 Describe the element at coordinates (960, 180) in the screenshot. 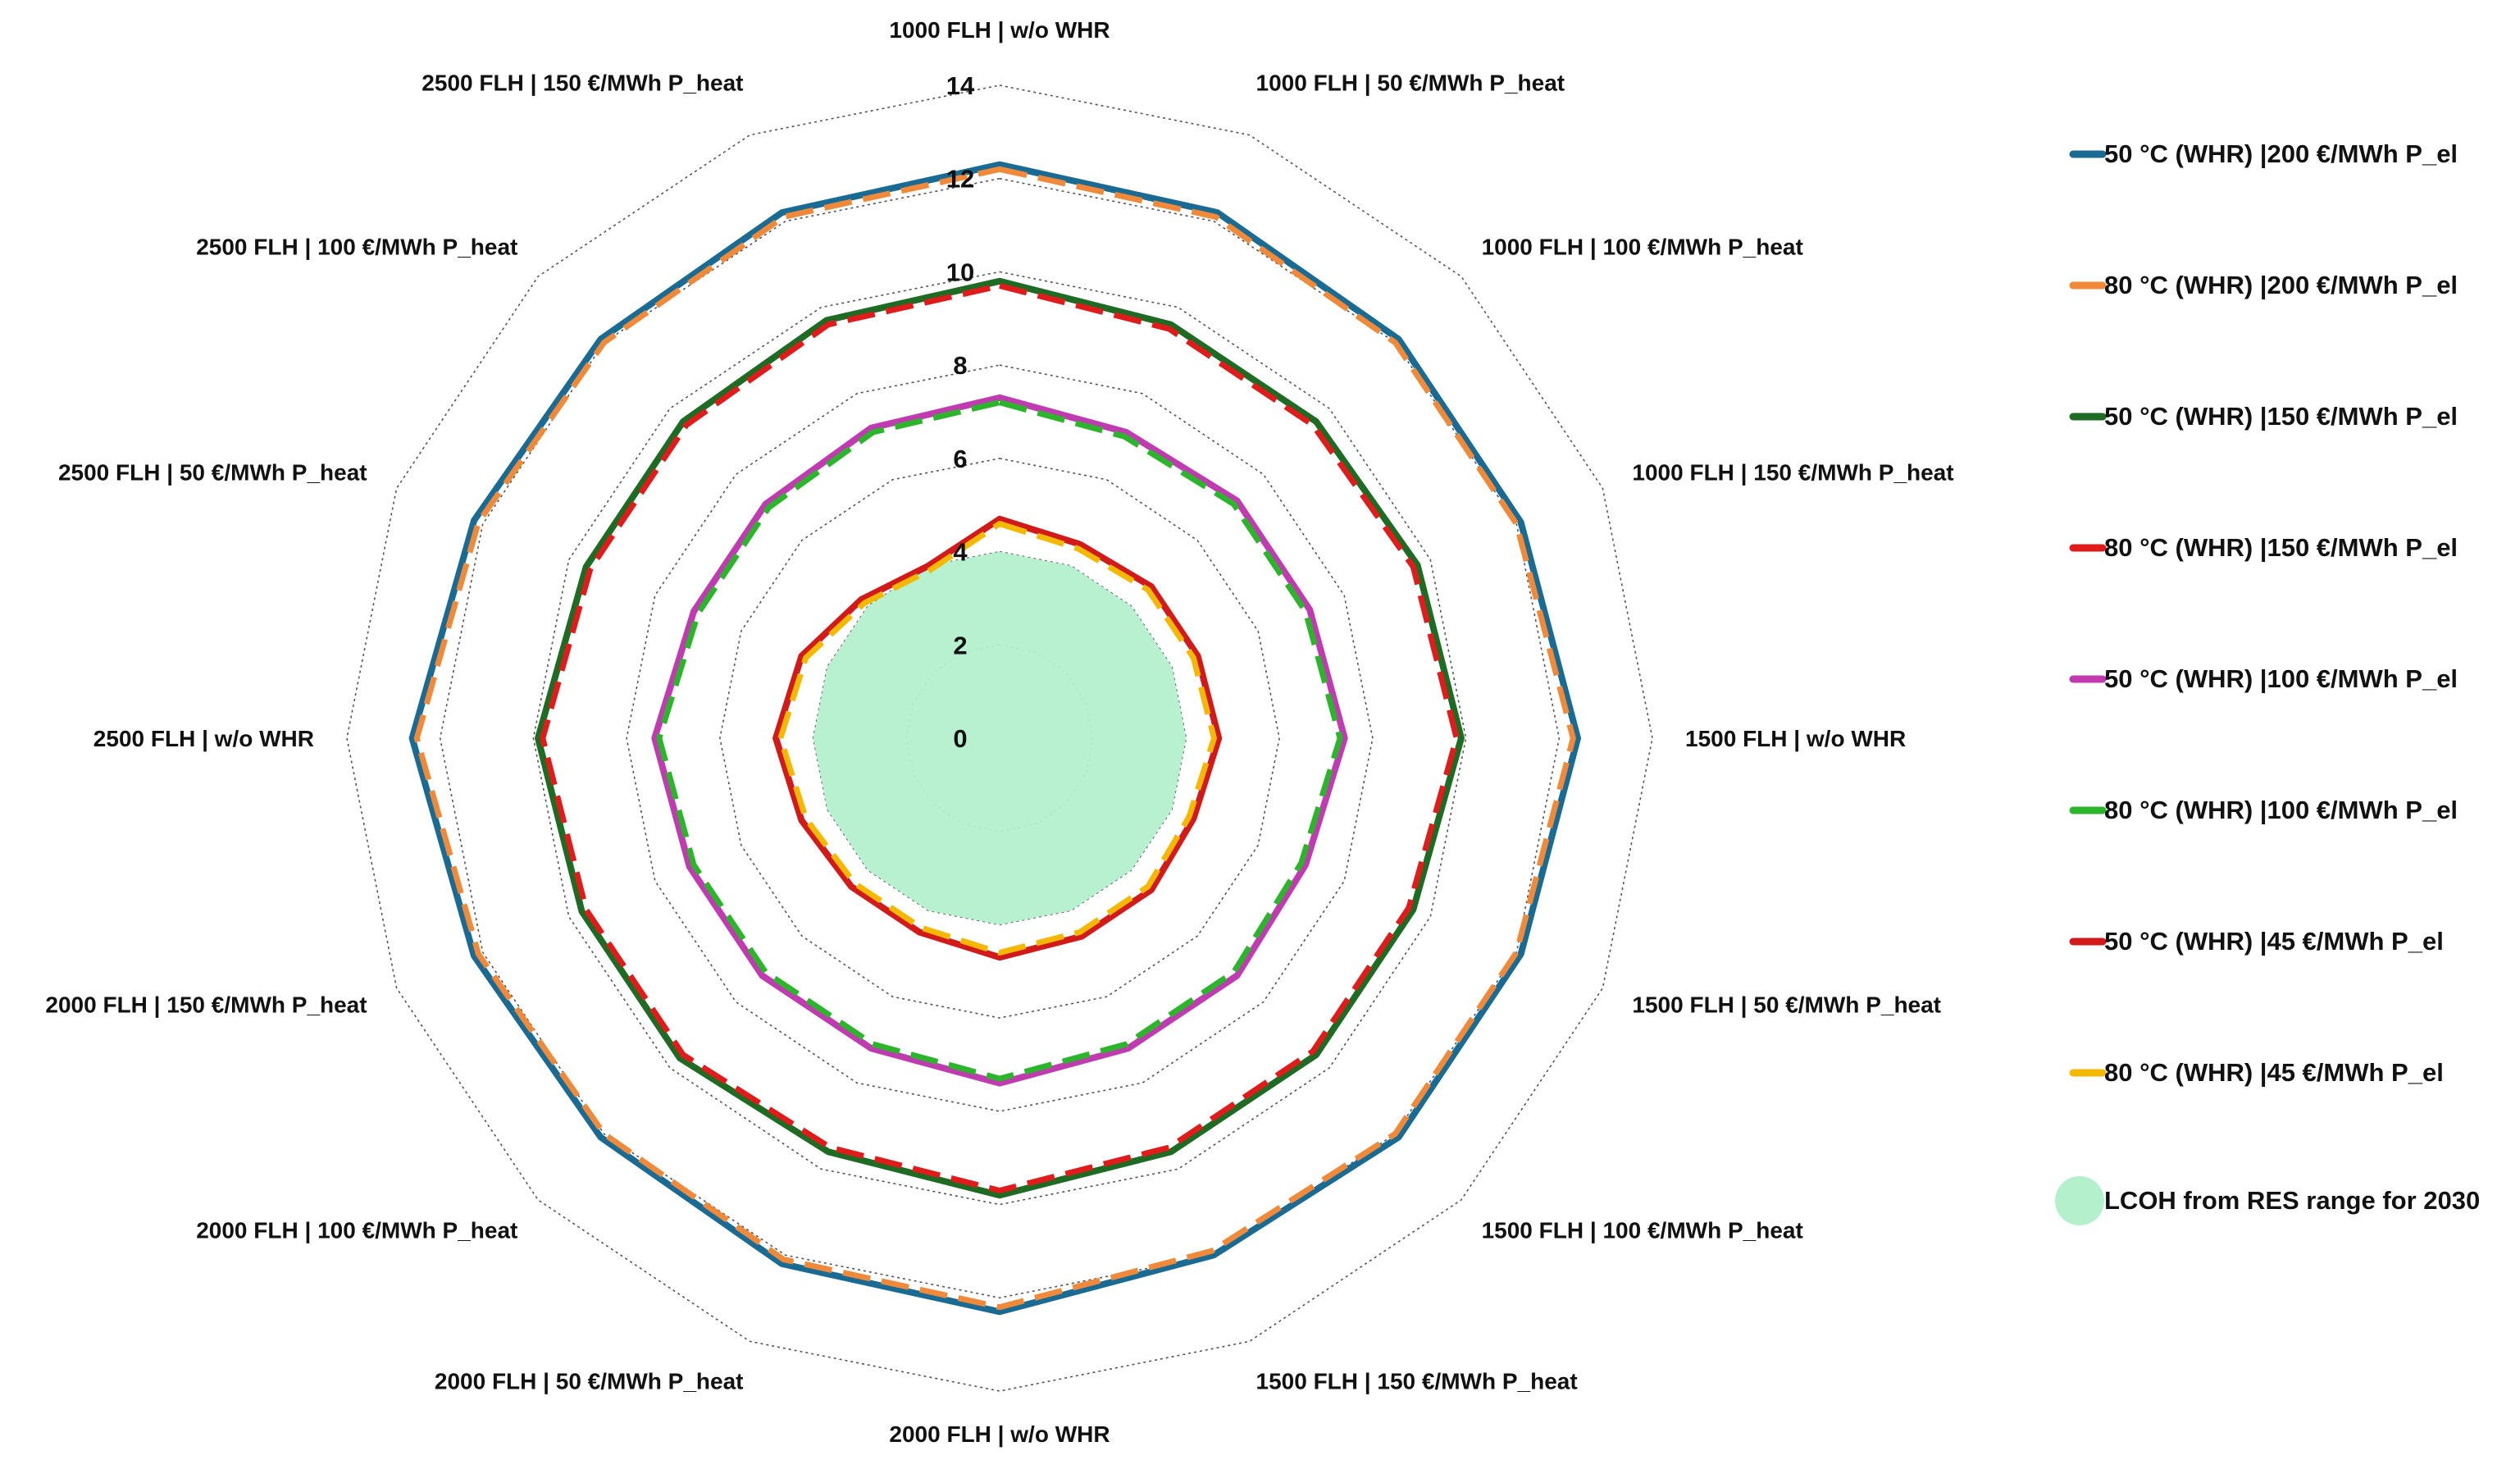

I see `tick-label-12: 12` at that location.